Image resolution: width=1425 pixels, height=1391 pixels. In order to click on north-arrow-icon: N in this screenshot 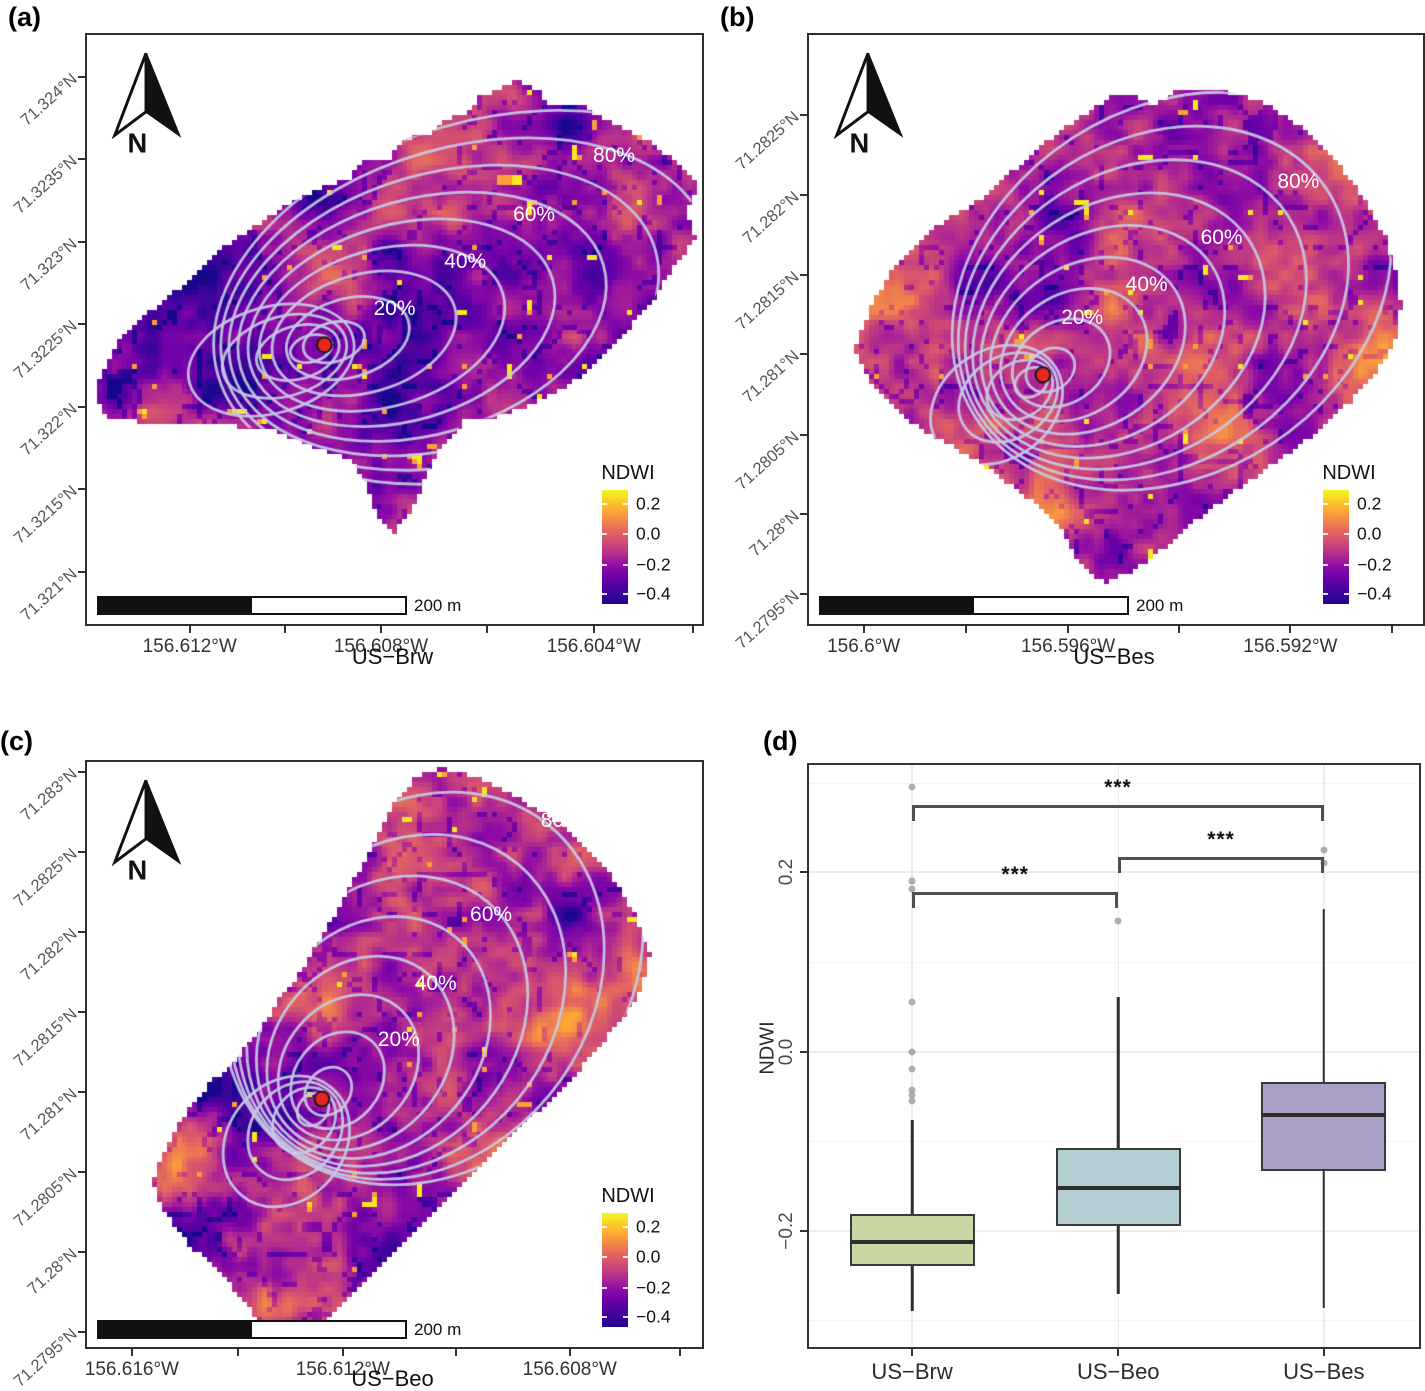, I will do `click(868, 103)`.